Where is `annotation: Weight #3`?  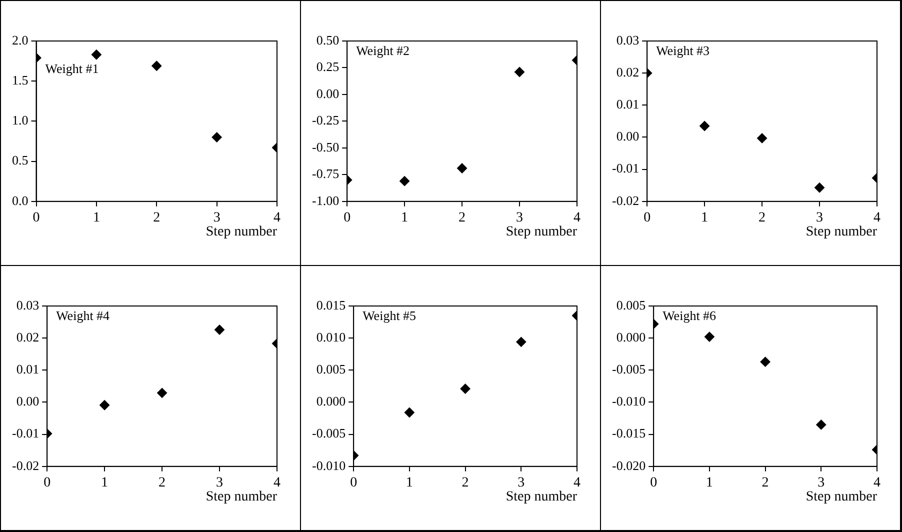
annotation: Weight #3 is located at coordinates (683, 50).